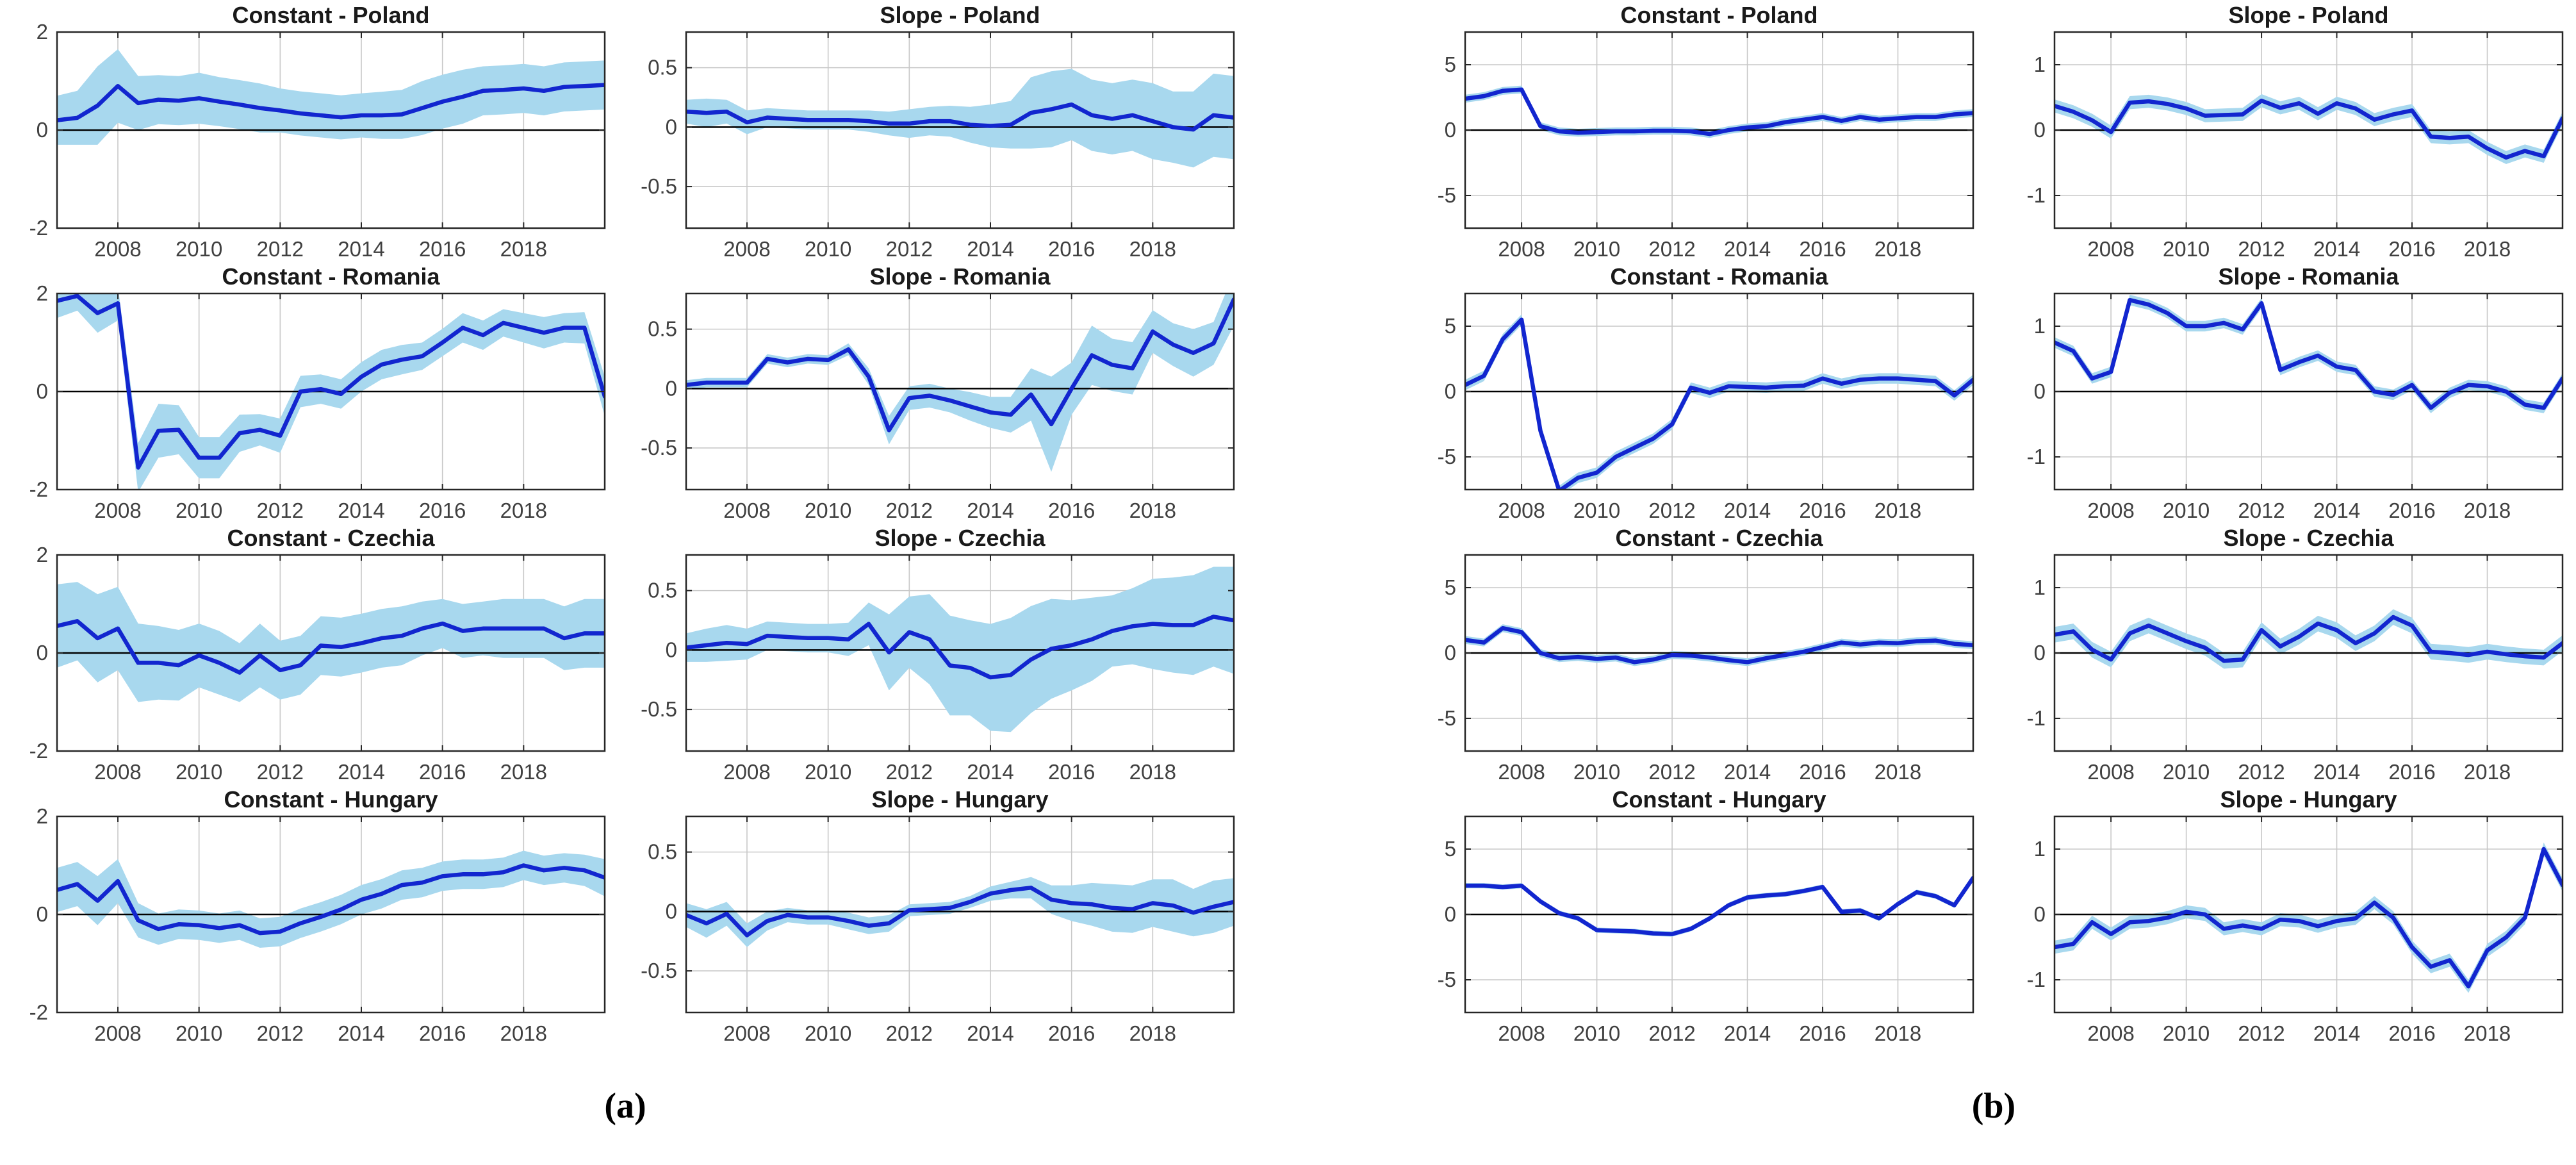  Describe the element at coordinates (2308, 277) in the screenshot. I see `svg-text: Slope - Romania` at that location.